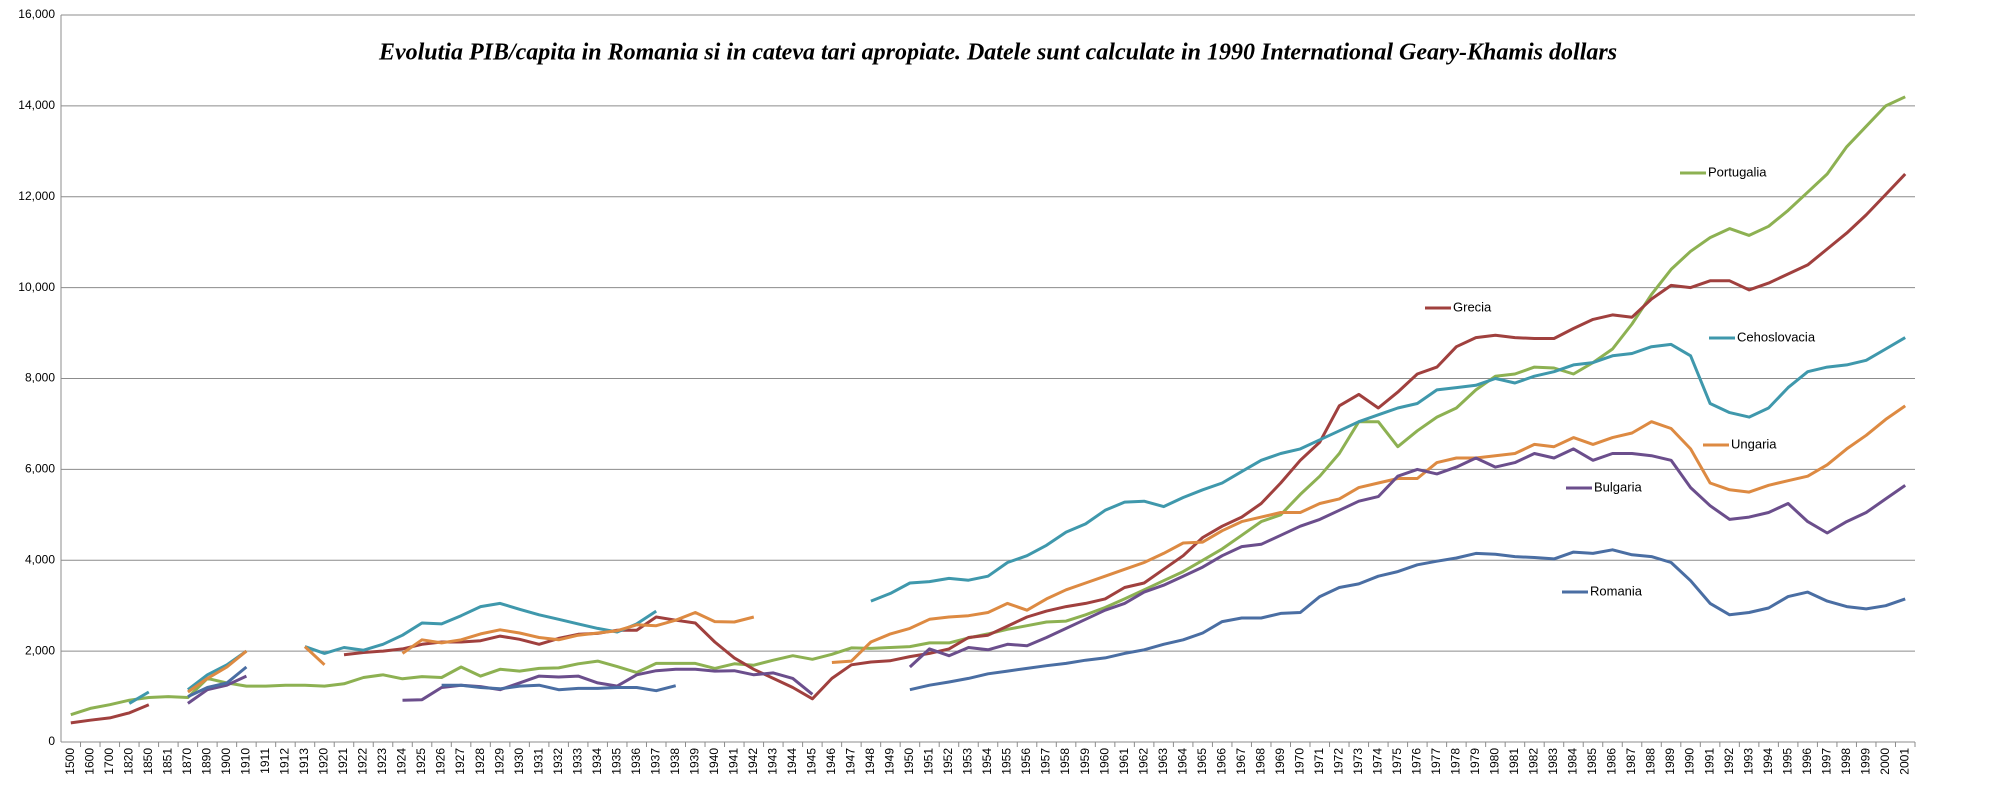  Describe the element at coordinates (1885, 761) in the screenshot. I see `x-tick-label: 2000` at that location.